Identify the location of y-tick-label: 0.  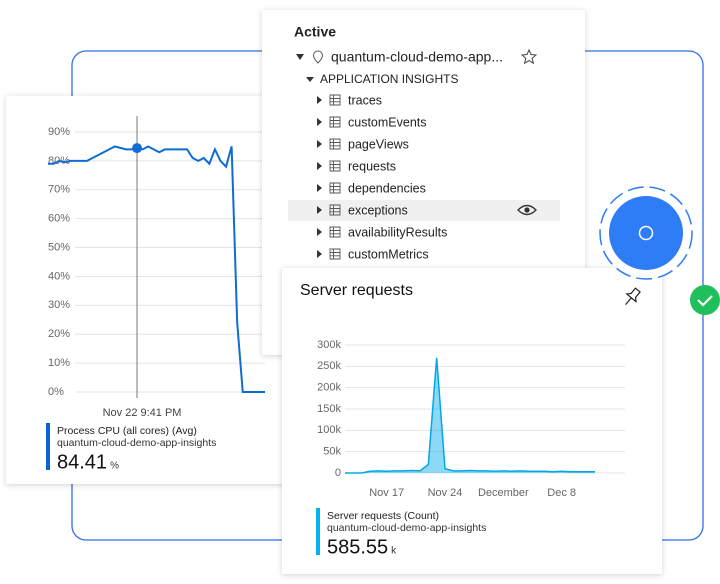
(338, 473).